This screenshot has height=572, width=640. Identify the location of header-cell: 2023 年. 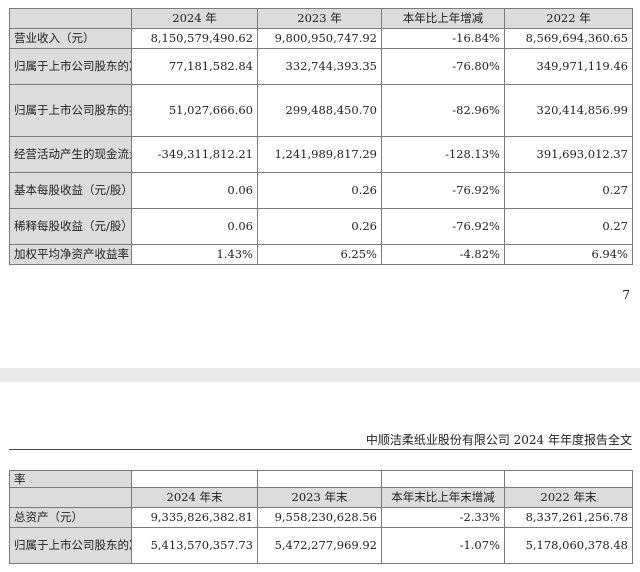
(319, 18).